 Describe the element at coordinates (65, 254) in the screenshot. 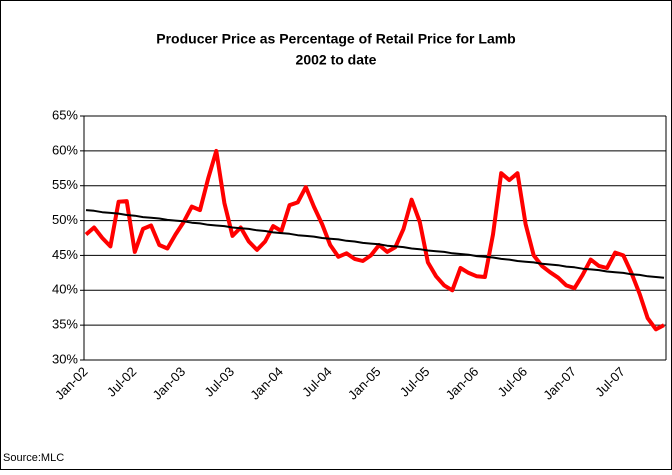

I see `y-tick-label: 45%` at that location.